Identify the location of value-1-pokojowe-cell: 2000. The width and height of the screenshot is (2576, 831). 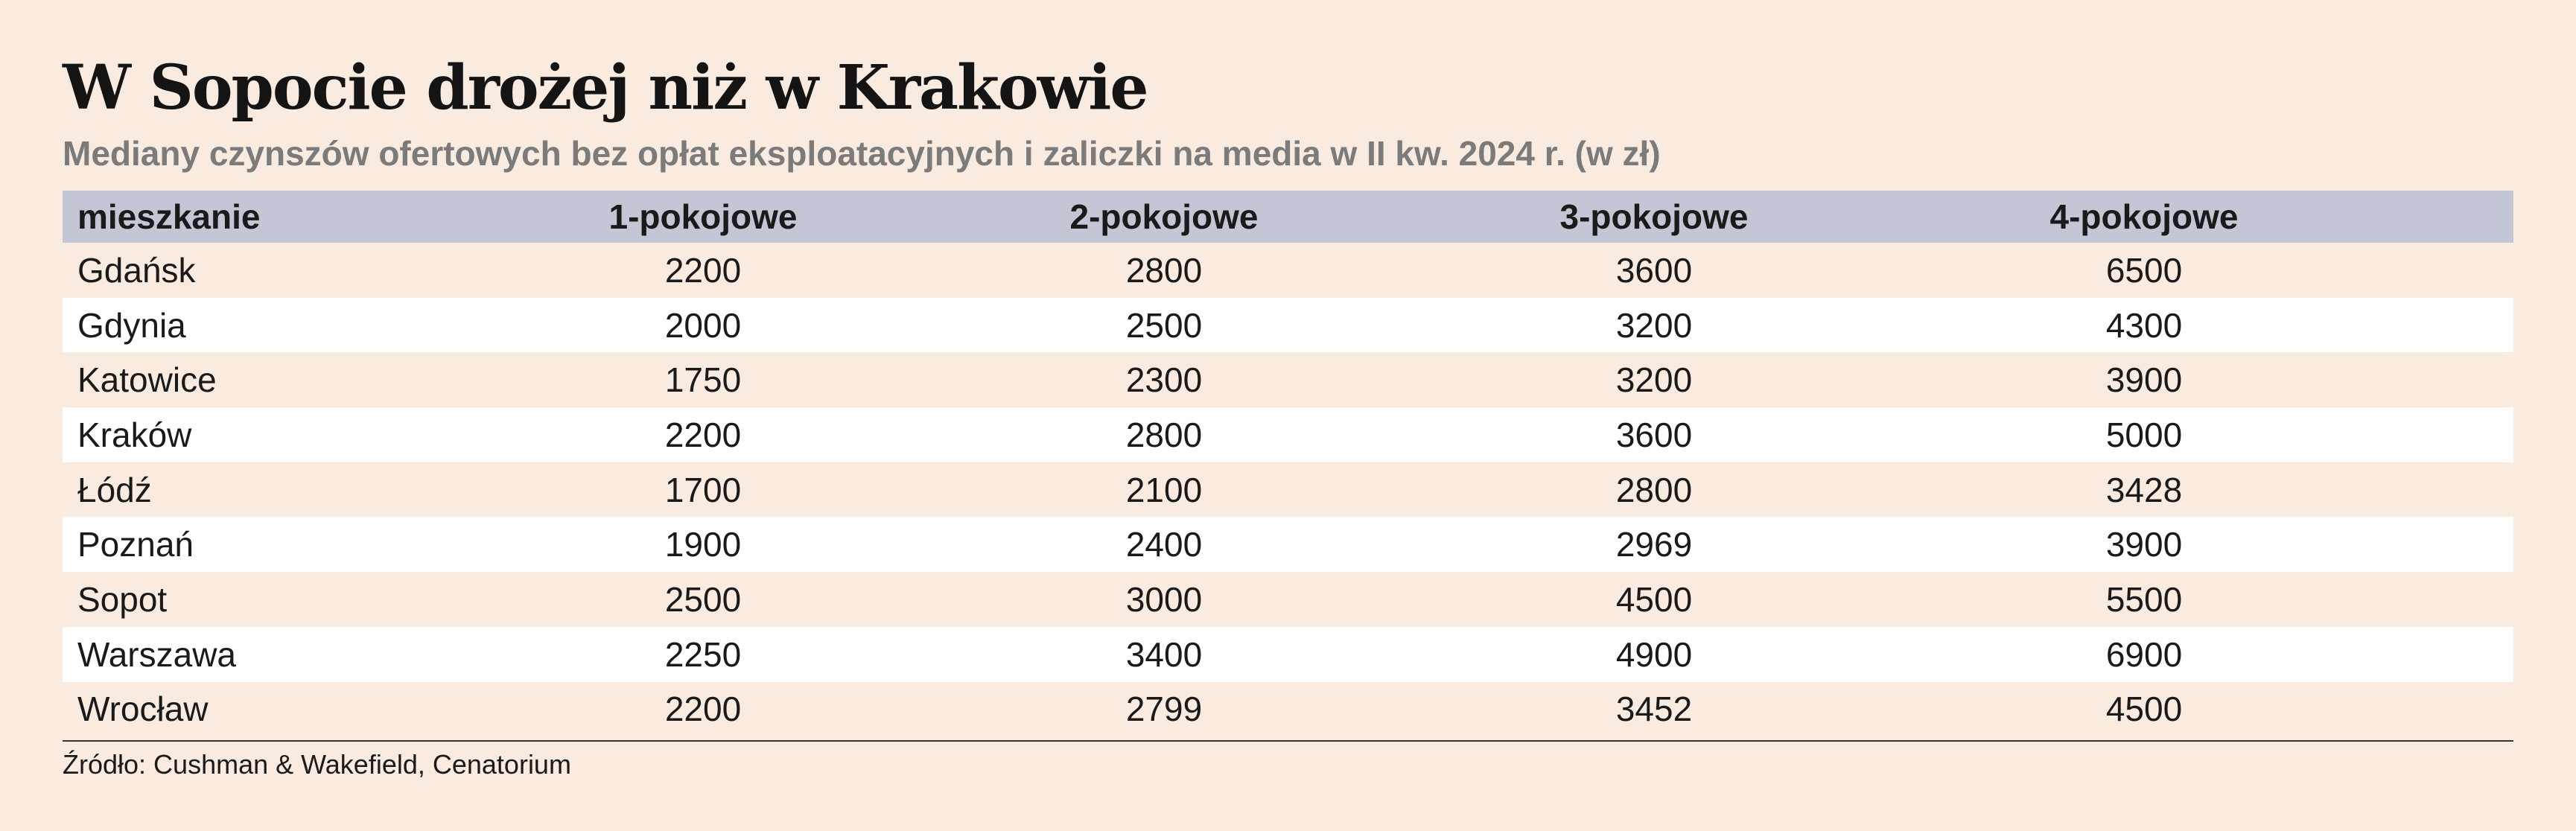
(703, 325).